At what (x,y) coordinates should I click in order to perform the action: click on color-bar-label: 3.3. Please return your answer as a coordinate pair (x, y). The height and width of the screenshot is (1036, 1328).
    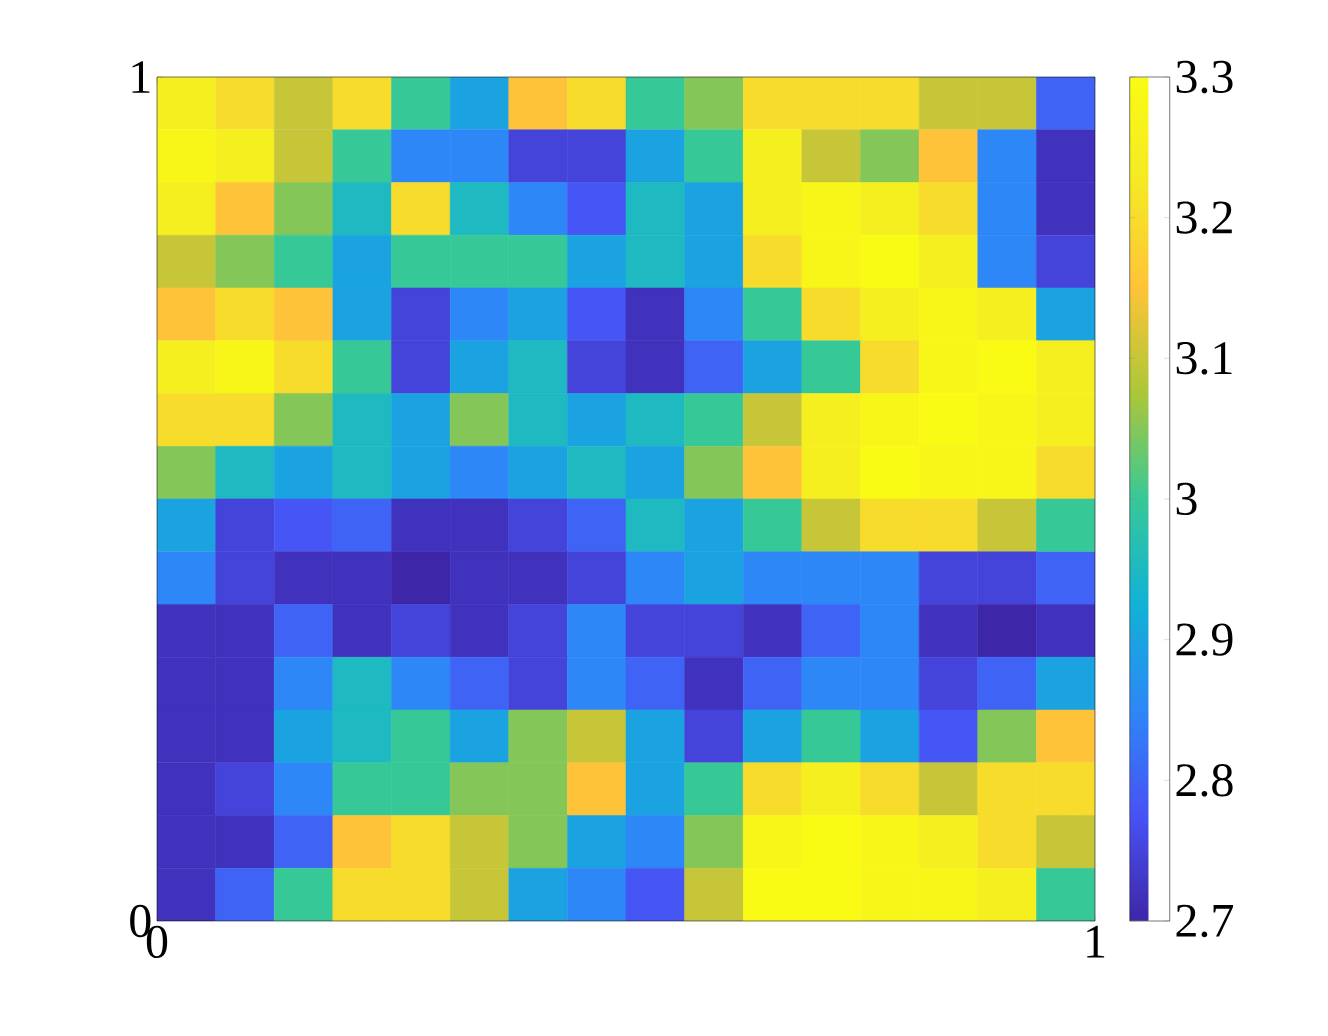
    Looking at the image, I should click on (1204, 77).